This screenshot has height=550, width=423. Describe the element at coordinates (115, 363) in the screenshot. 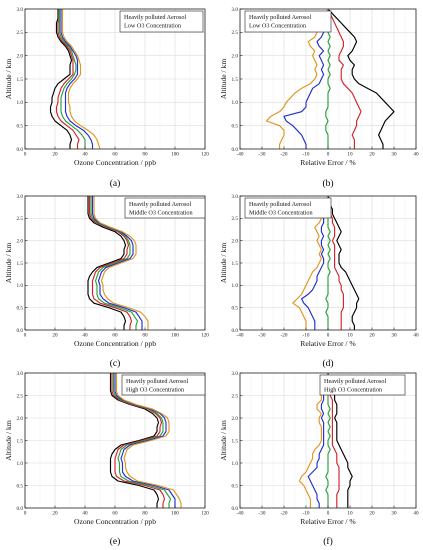

I see `panel-caption: (c)` at that location.